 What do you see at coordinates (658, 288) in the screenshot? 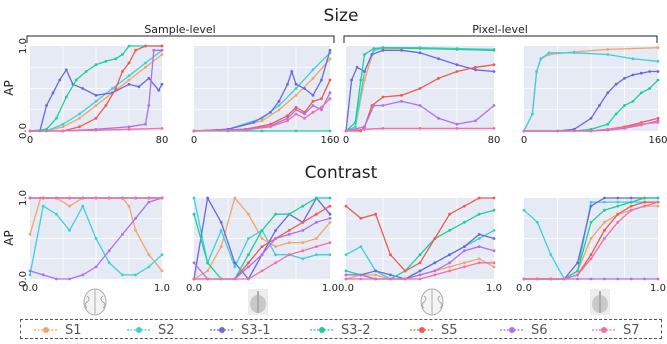
I see `x-tick-label: 1.0` at bounding box center [658, 288].